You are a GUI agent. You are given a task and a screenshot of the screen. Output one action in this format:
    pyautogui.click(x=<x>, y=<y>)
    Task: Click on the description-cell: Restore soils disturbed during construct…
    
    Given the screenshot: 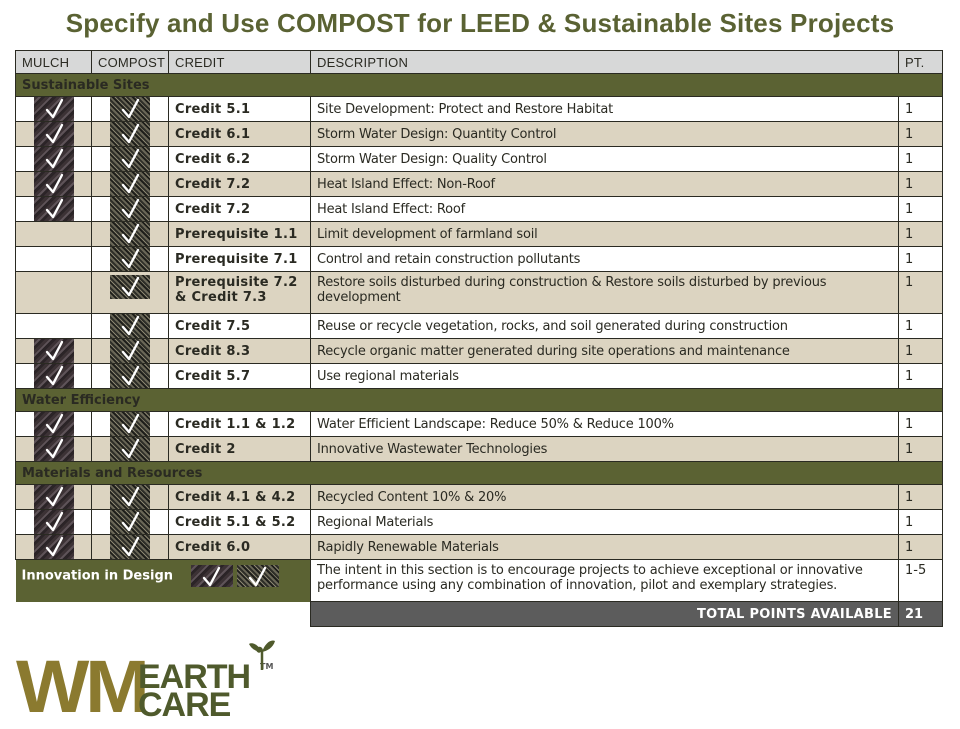 What is the action you would take?
    pyautogui.click(x=604, y=292)
    